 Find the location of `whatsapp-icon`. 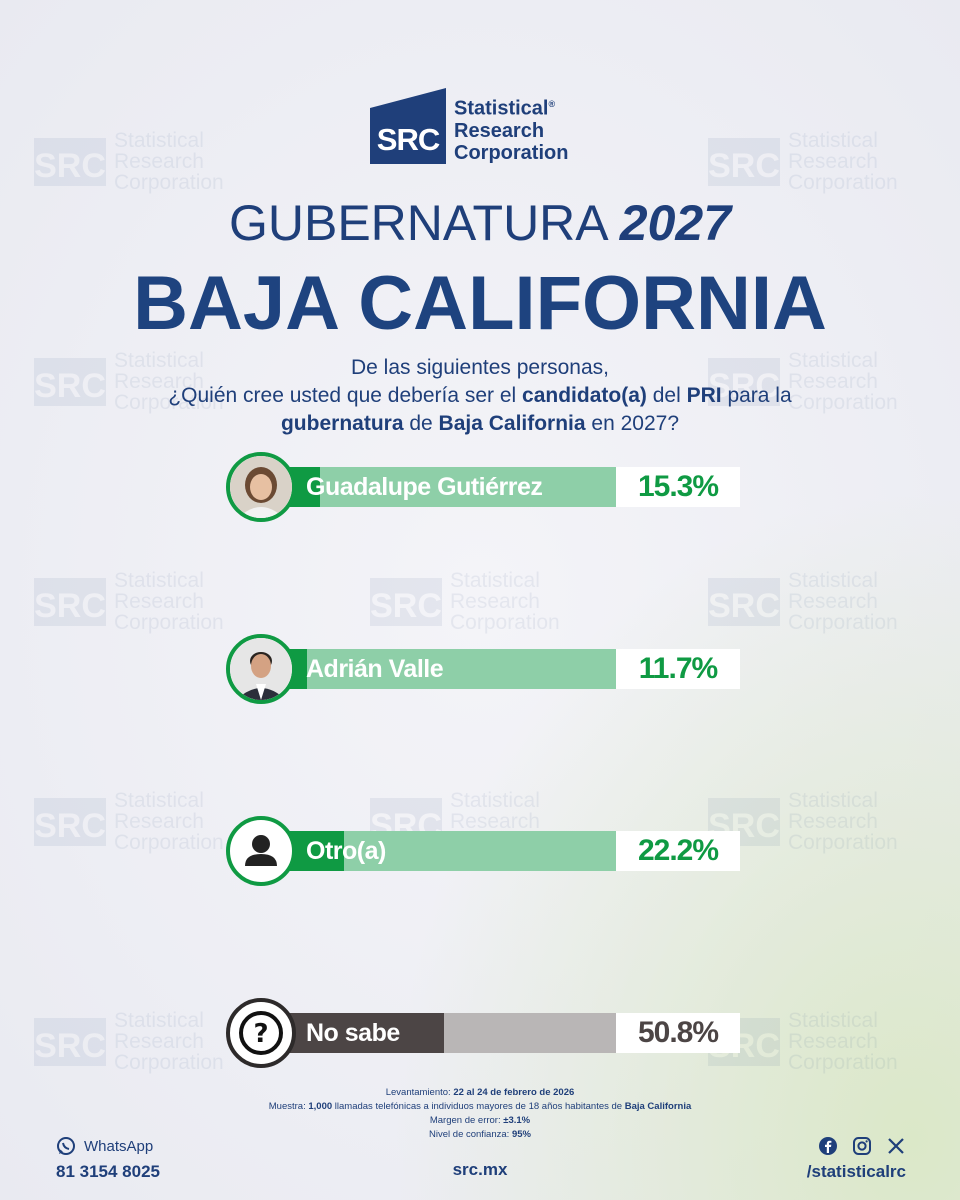

whatsapp-icon is located at coordinates (66, 1146).